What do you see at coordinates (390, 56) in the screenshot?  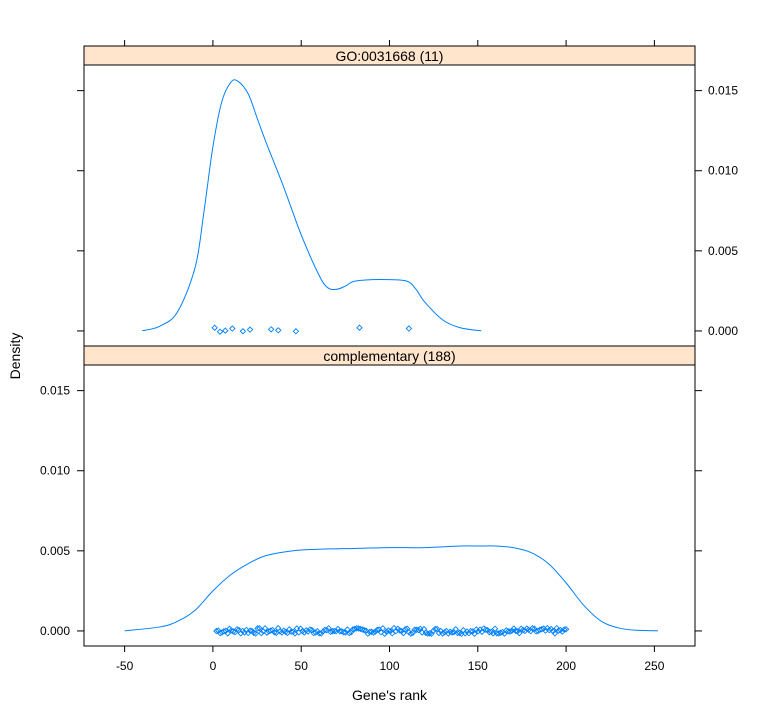 I see `strip-label: GO:0031668 (11)` at bounding box center [390, 56].